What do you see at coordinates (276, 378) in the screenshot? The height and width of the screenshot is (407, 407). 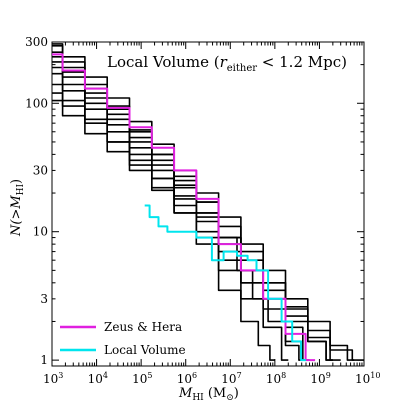 I see `x-tick-label: 10⁸` at bounding box center [276, 378].